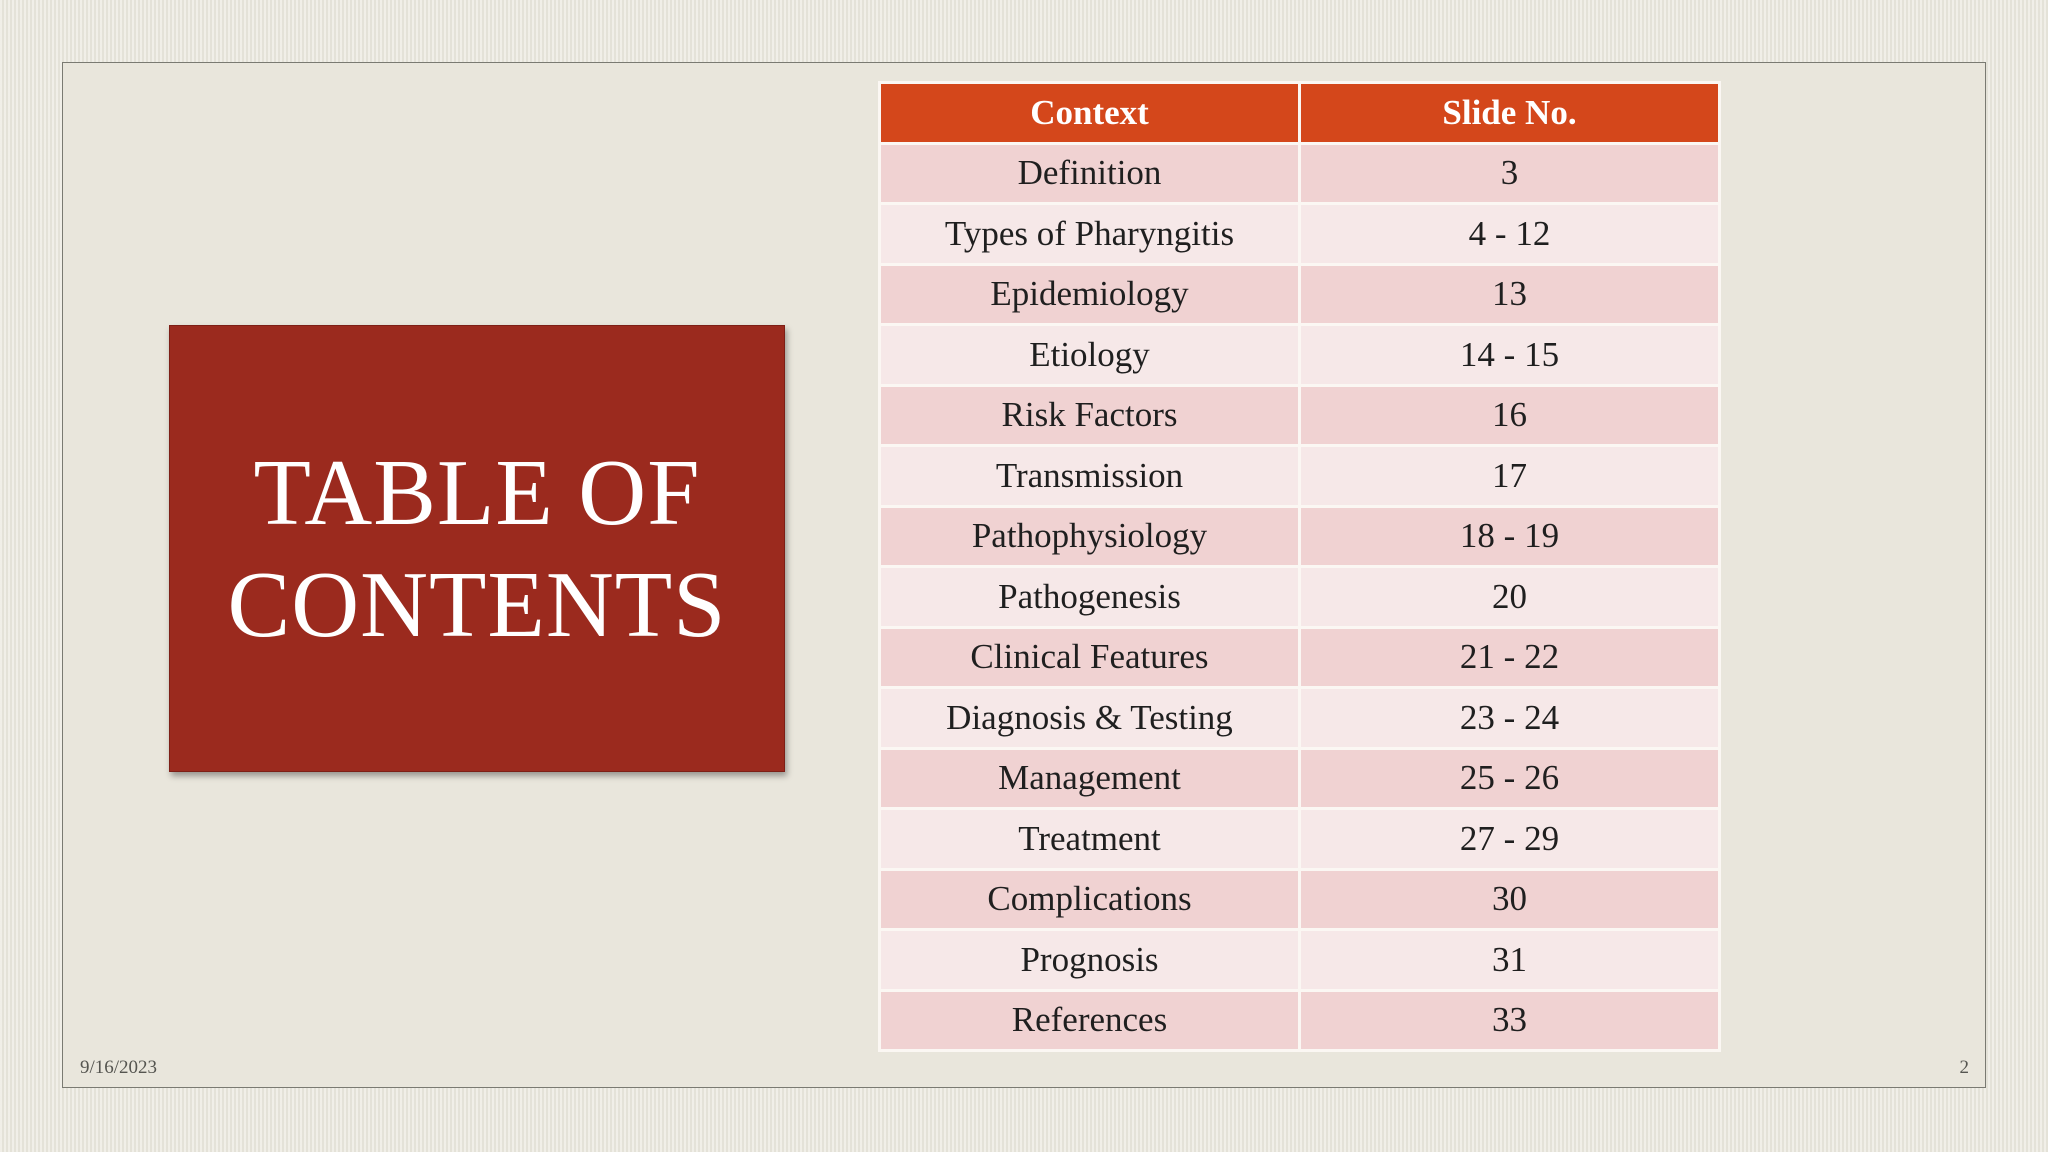  I want to click on table-row: Types of Pharyngitis 4 - 12, so click(1299, 234).